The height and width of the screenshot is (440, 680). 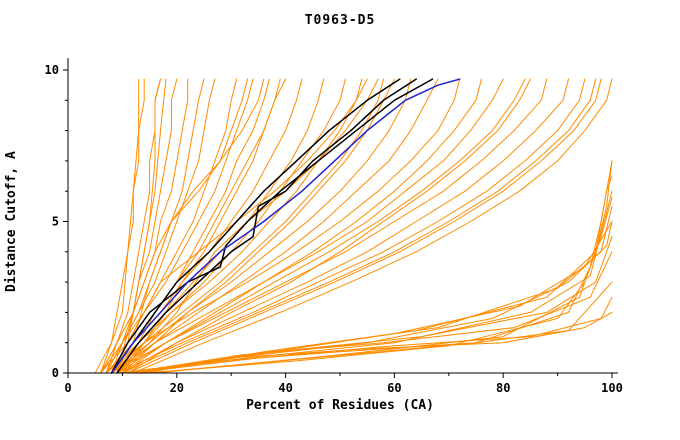 I want to click on y-tick-label: 0, so click(x=55, y=373).